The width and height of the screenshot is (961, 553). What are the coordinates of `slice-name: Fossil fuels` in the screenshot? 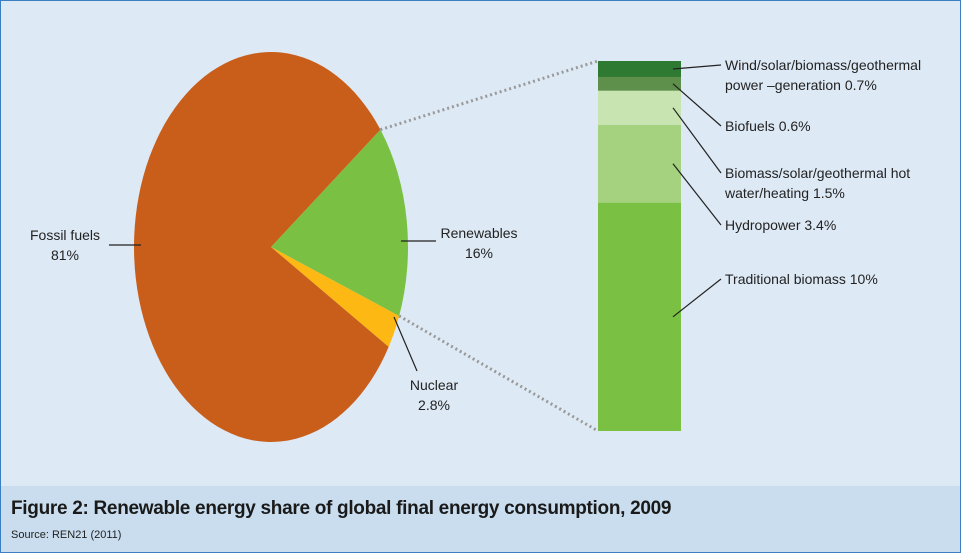 It's located at (65, 235).